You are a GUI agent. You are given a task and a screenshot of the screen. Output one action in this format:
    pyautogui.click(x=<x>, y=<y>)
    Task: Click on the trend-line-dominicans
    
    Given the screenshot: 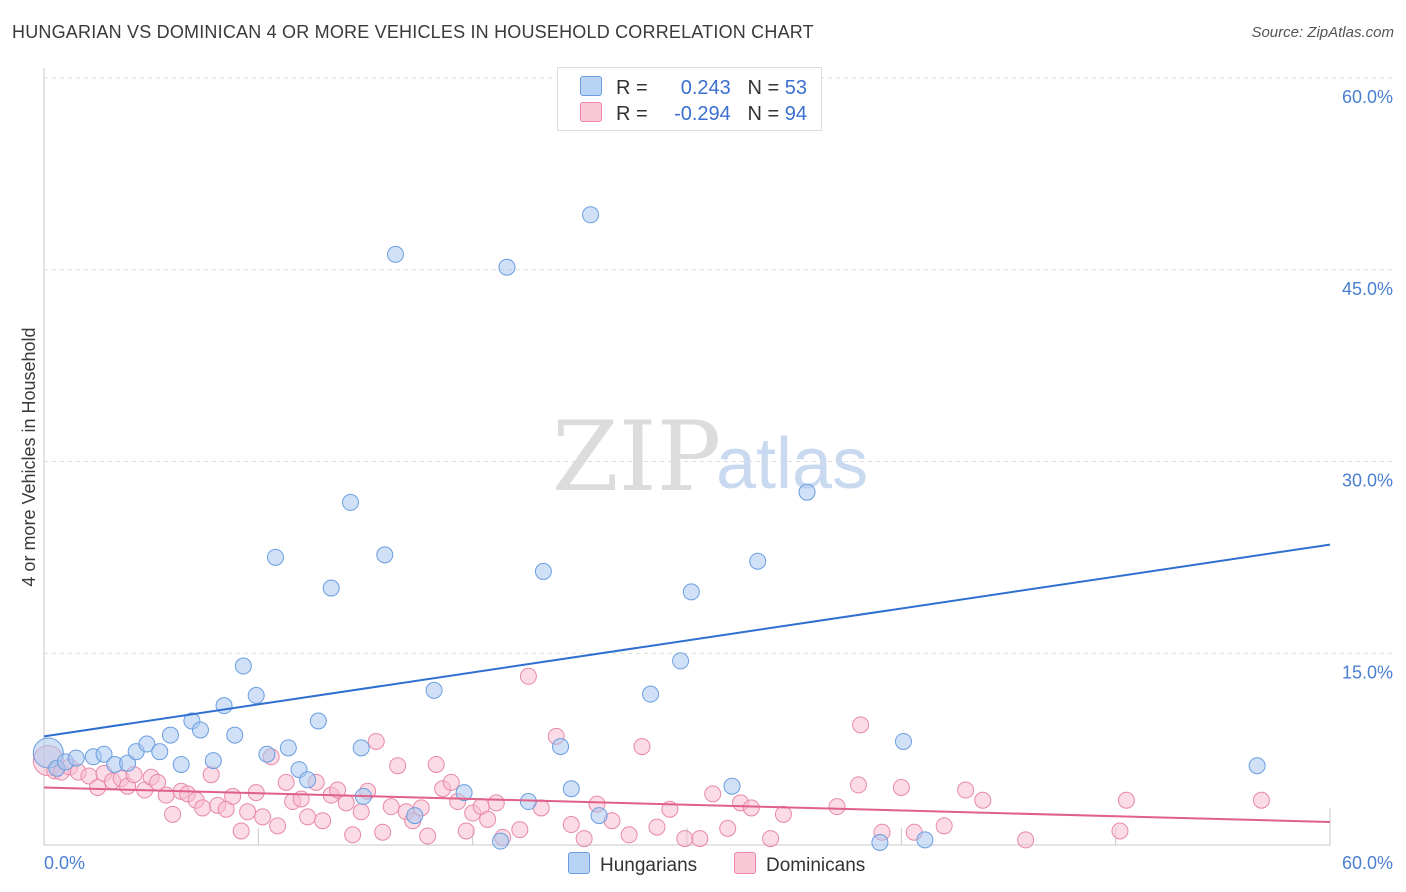 What is the action you would take?
    pyautogui.click(x=687, y=804)
    